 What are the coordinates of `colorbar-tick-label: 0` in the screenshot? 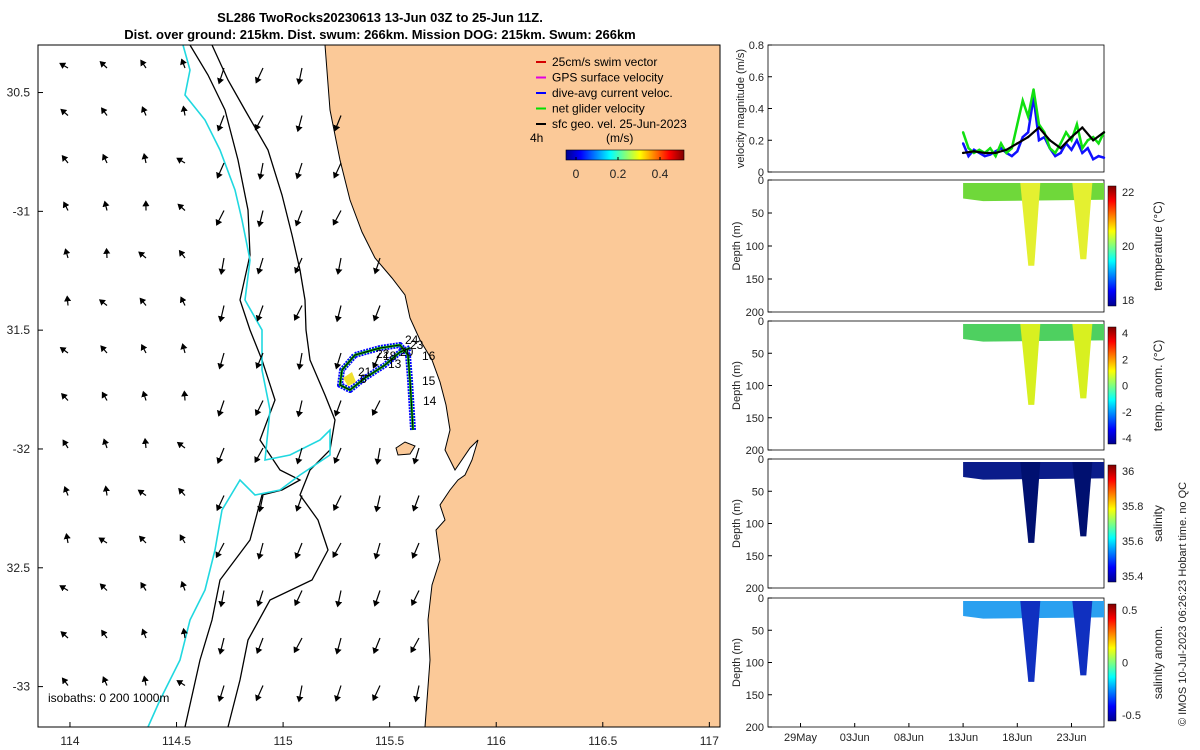 It's located at (576, 174).